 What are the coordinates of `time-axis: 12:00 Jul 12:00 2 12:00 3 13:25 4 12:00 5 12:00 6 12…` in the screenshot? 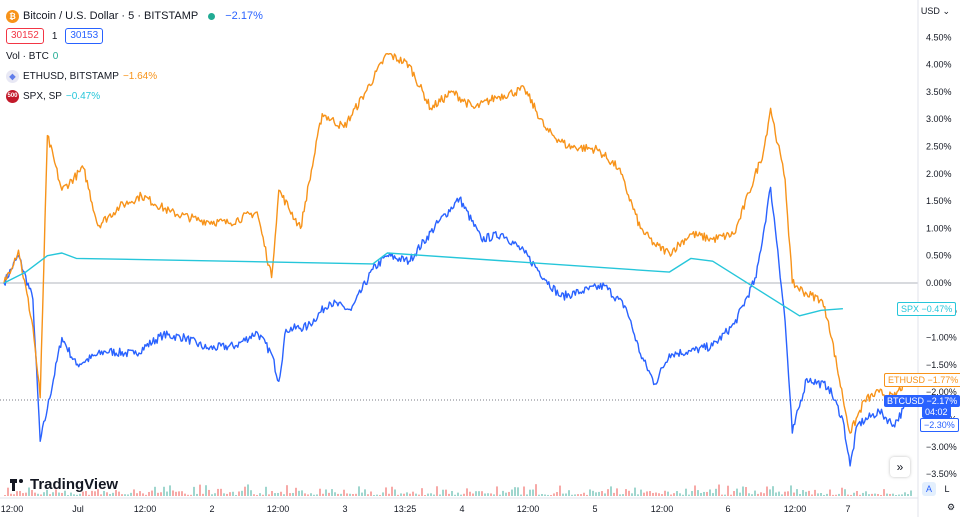 It's located at (426, 509).